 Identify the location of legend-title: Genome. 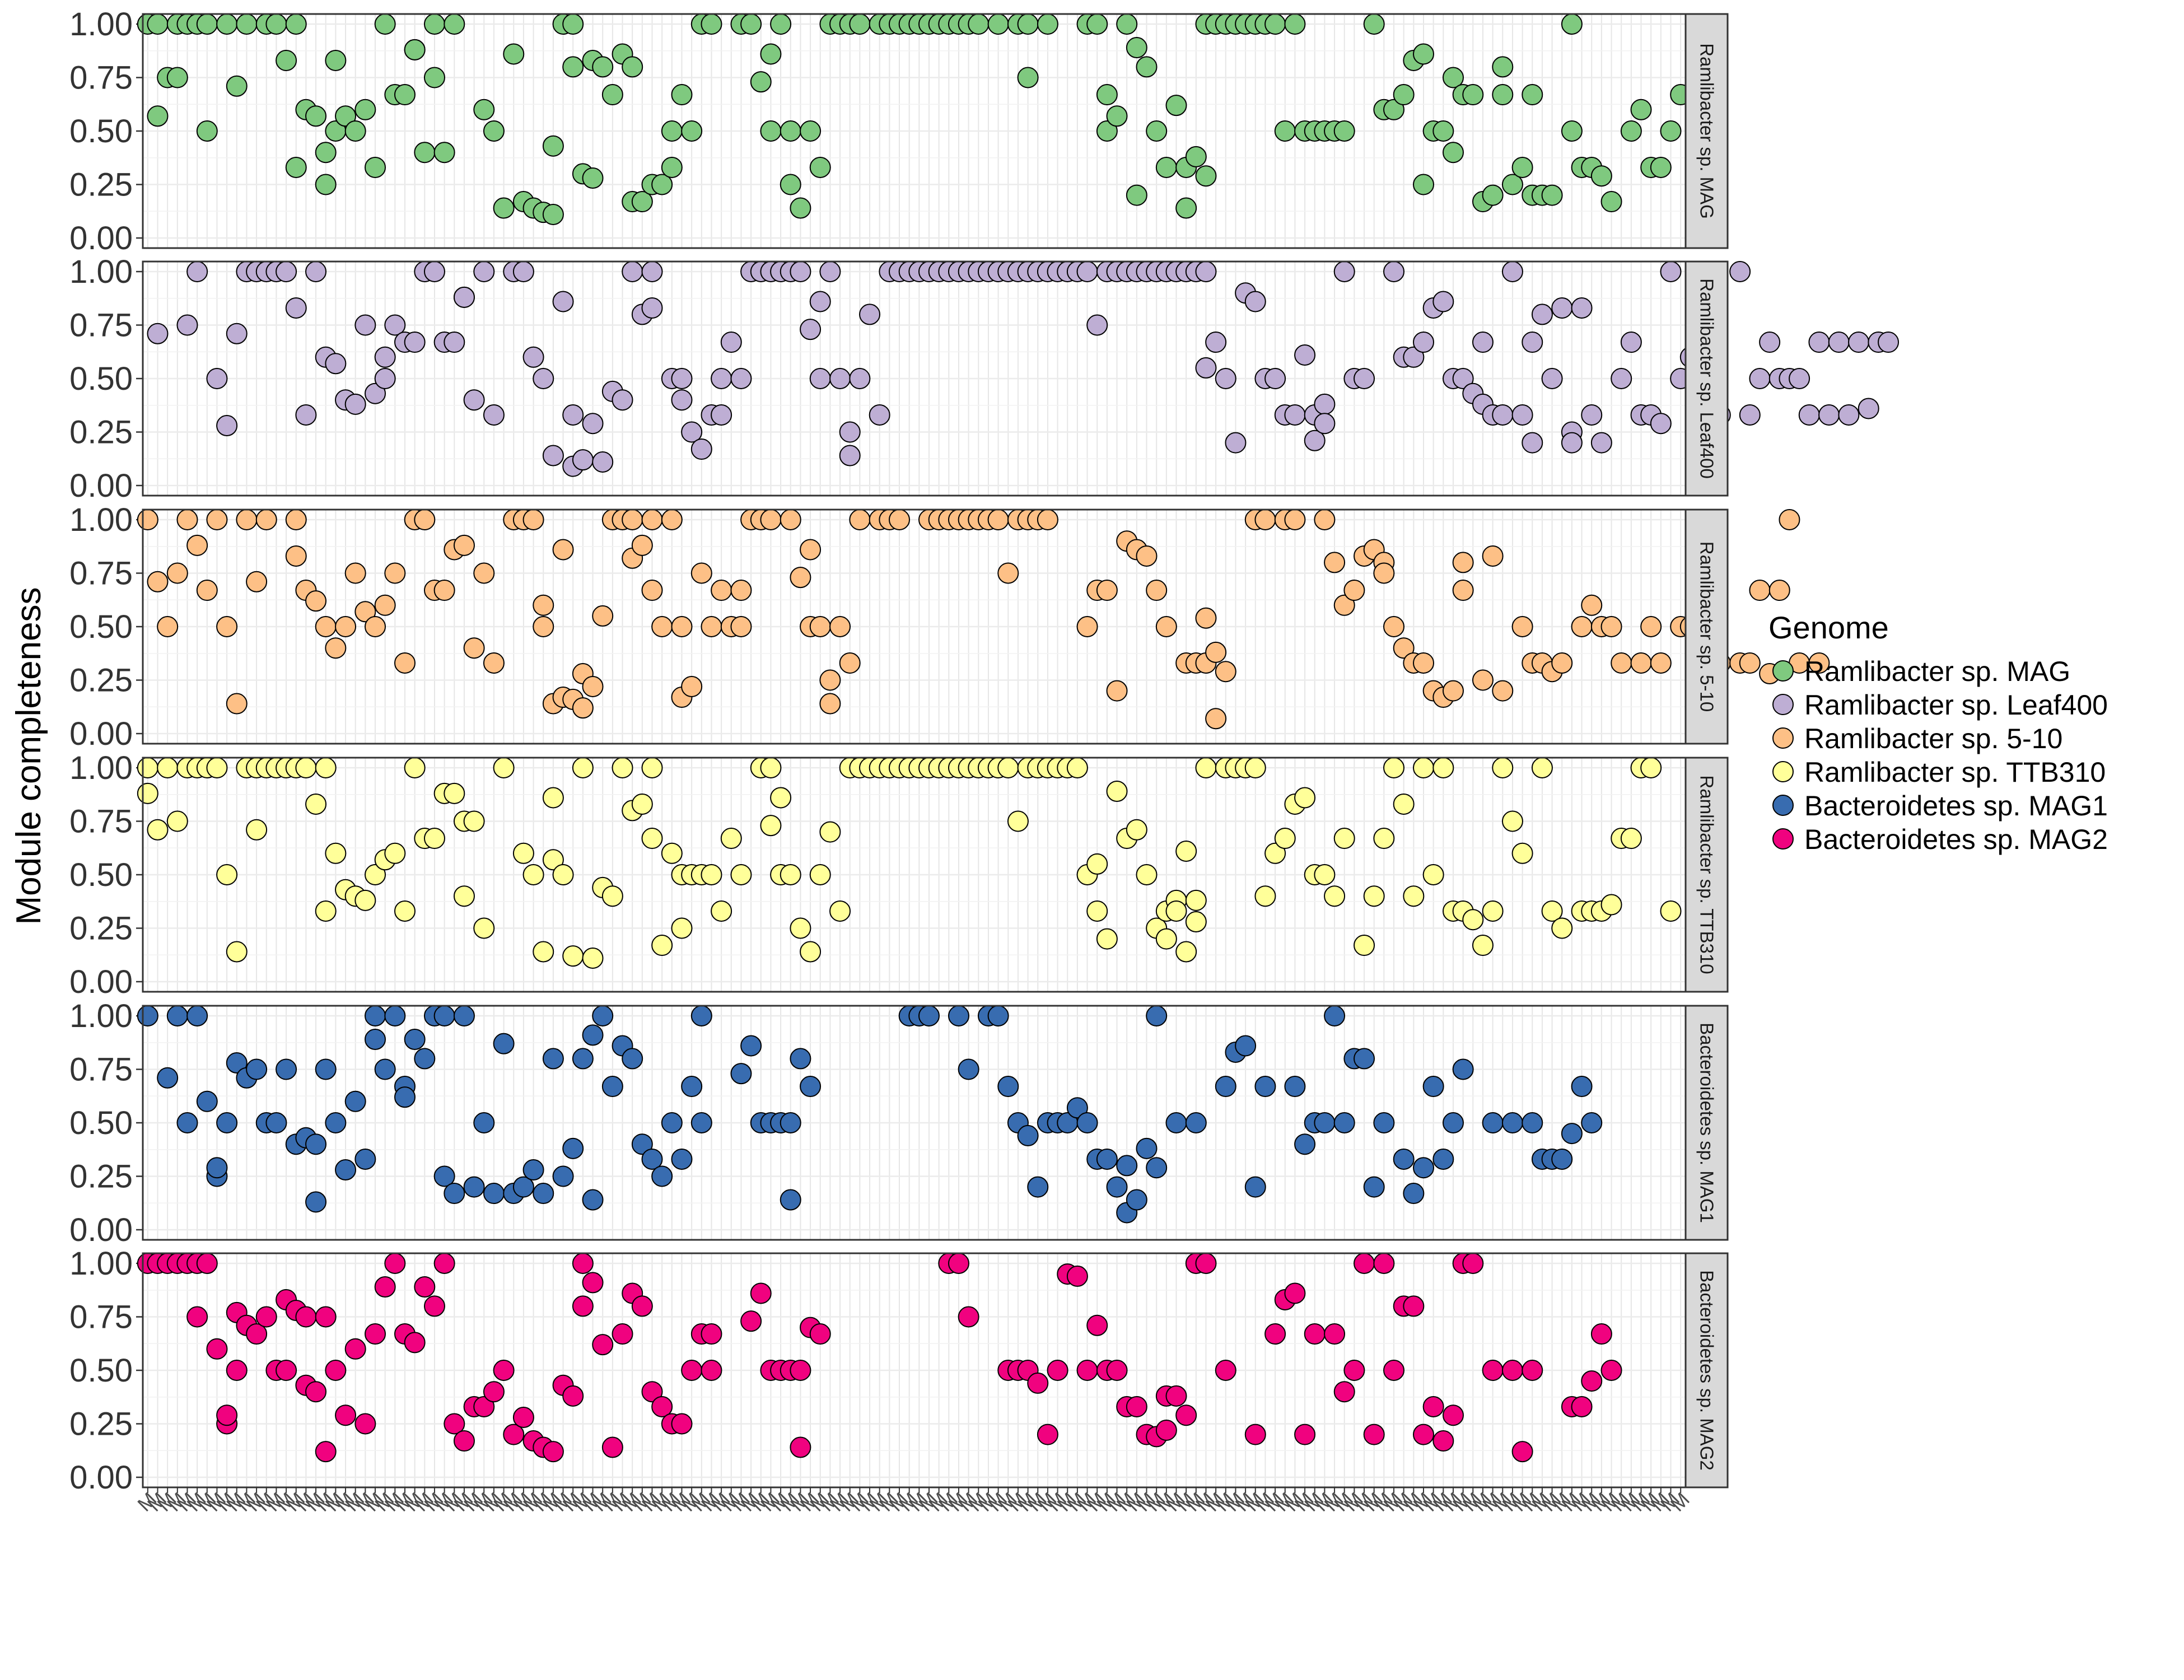
(1829, 628).